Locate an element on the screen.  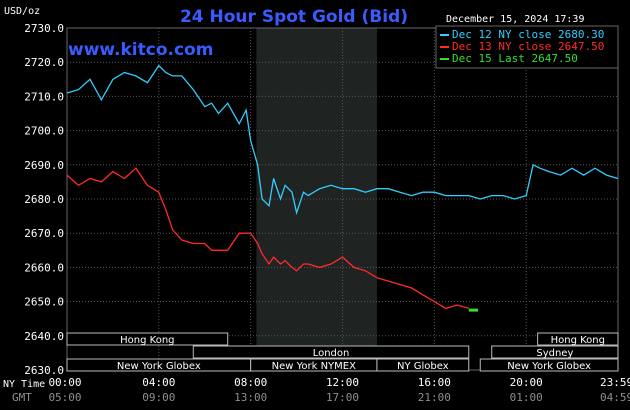
x-tick-label-ny: 00:00 is located at coordinates (64, 382).